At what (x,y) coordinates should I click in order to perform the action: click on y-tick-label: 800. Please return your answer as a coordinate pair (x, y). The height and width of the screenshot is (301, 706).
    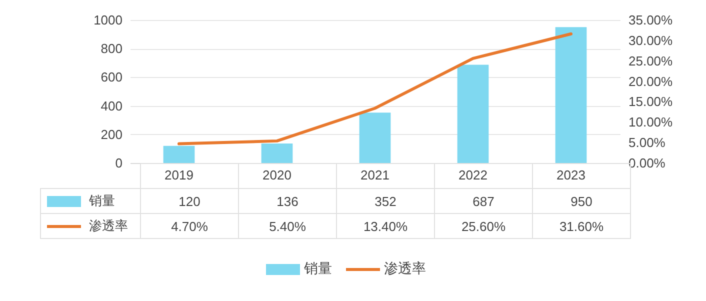
    Looking at the image, I should click on (111, 48).